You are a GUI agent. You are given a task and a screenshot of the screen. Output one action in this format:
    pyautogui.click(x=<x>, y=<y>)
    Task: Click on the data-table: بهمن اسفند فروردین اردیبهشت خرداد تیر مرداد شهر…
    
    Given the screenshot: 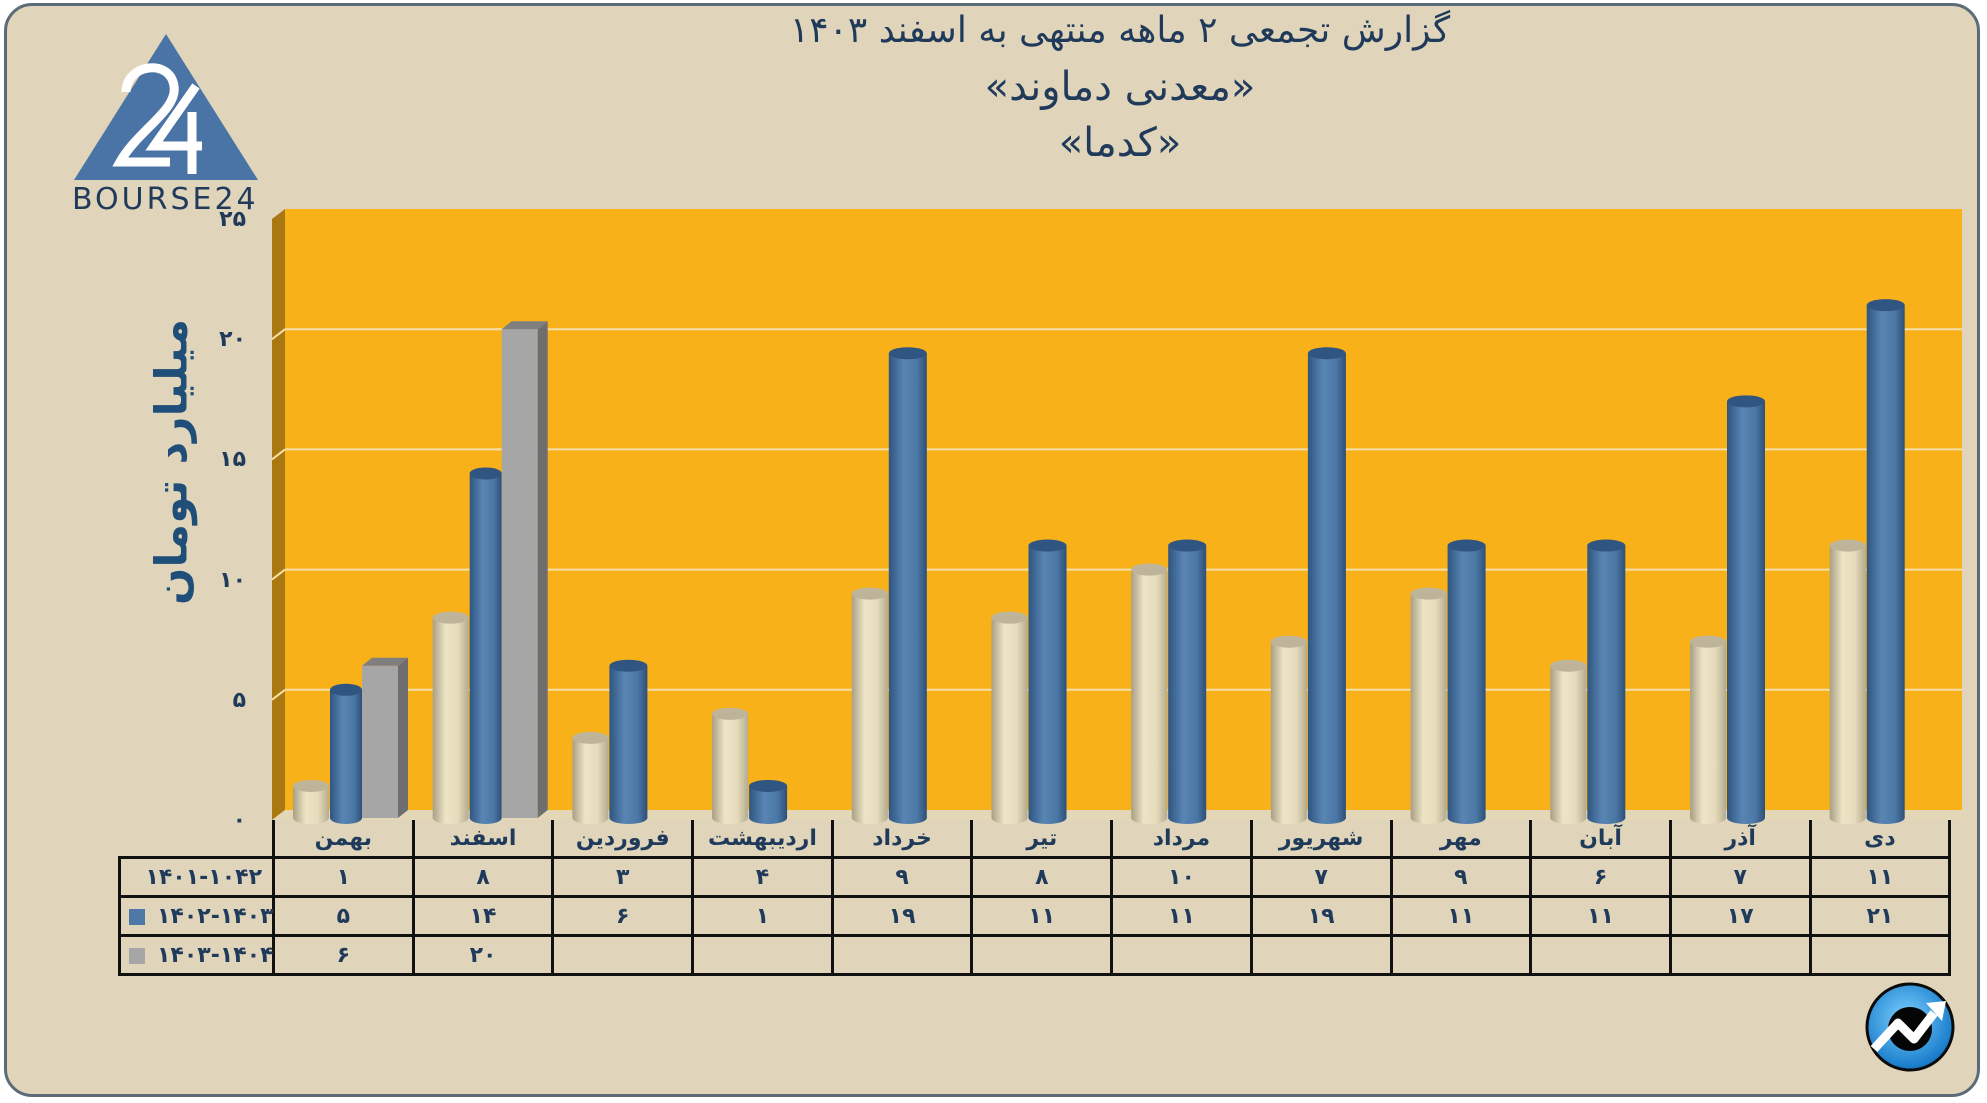 What is the action you would take?
    pyautogui.click(x=1035, y=898)
    